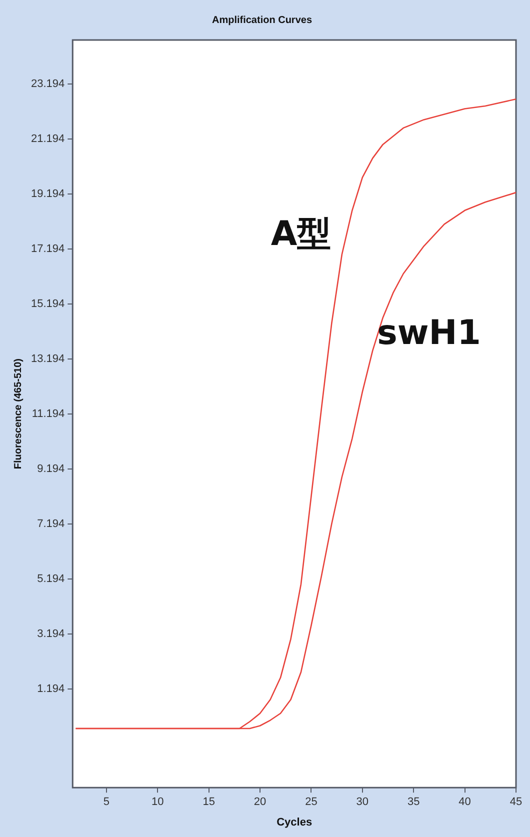 This screenshot has width=530, height=837. I want to click on chart-title: Amplification Curves, so click(262, 20).